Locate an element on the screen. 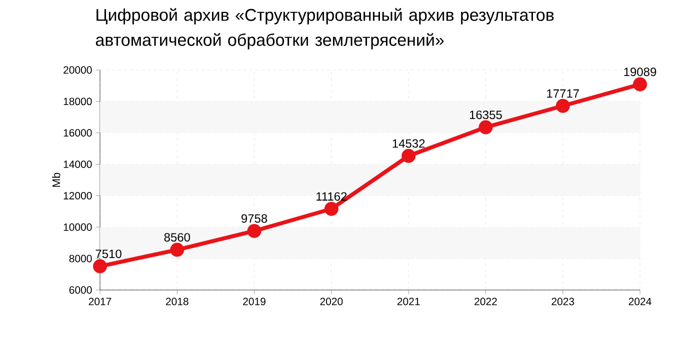  x-tick-label: 2020 is located at coordinates (331, 302).